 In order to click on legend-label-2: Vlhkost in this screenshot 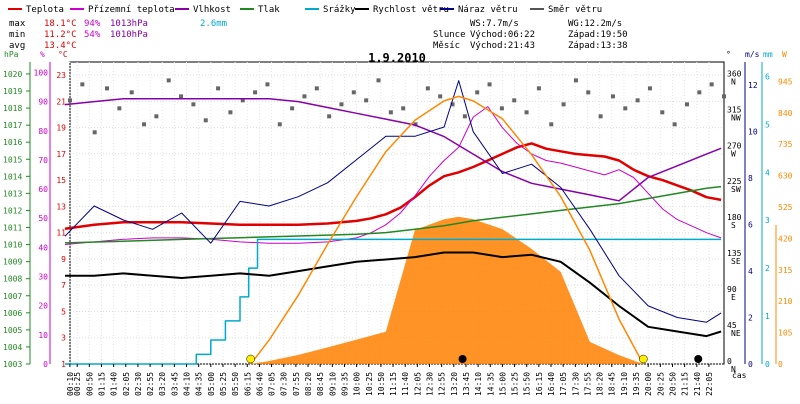, I will do `click(212, 10)`.